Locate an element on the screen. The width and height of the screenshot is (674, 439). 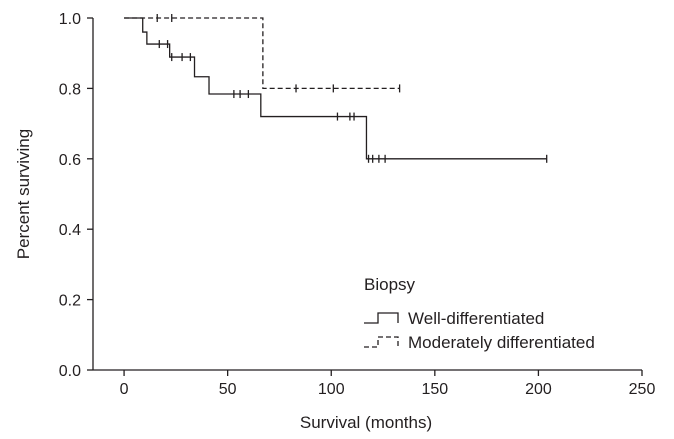
y-tick-label: 0.4 is located at coordinates (70, 230).